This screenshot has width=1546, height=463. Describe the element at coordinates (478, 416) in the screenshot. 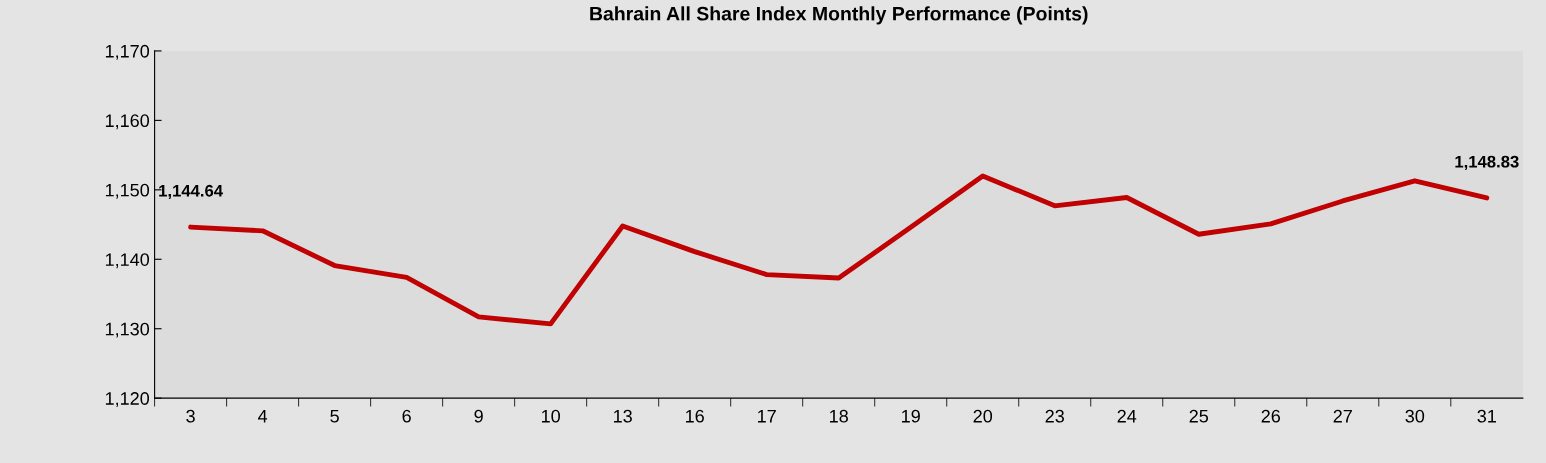

I see `x-tick-label: 9` at that location.